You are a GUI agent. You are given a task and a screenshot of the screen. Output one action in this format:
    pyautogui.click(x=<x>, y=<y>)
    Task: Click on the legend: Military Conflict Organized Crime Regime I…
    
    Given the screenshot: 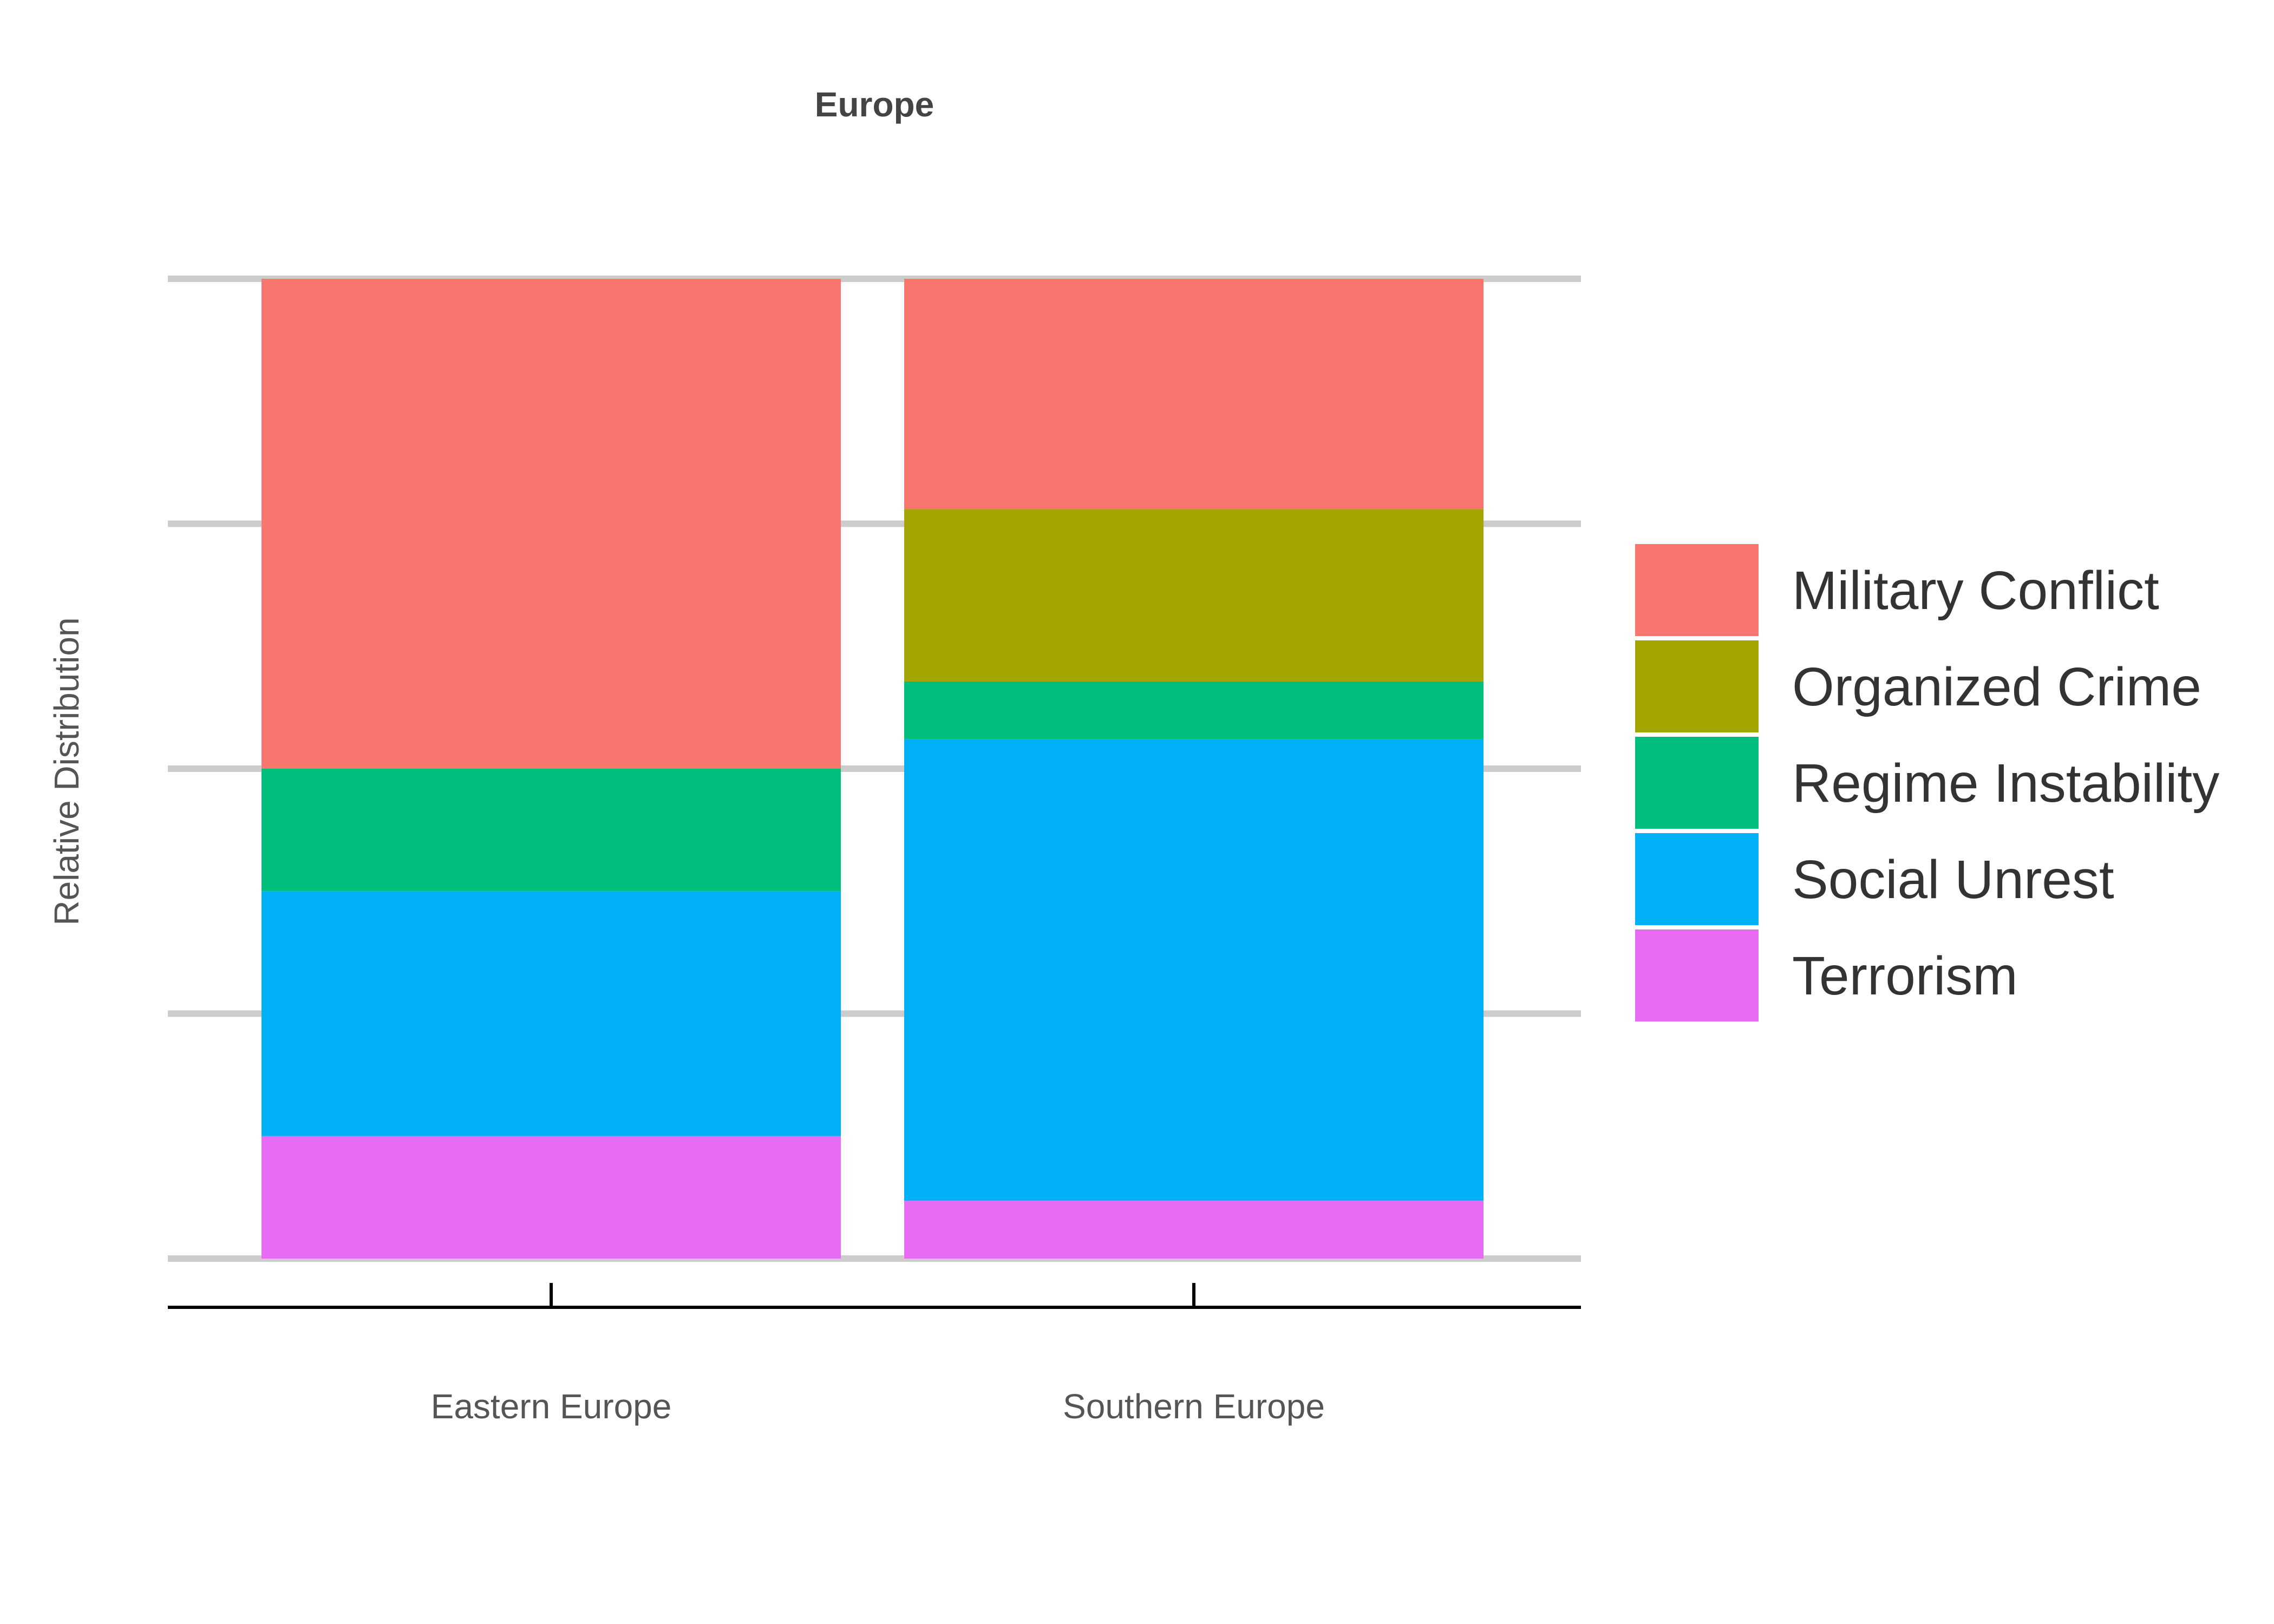 What is the action you would take?
    pyautogui.click(x=1927, y=783)
    